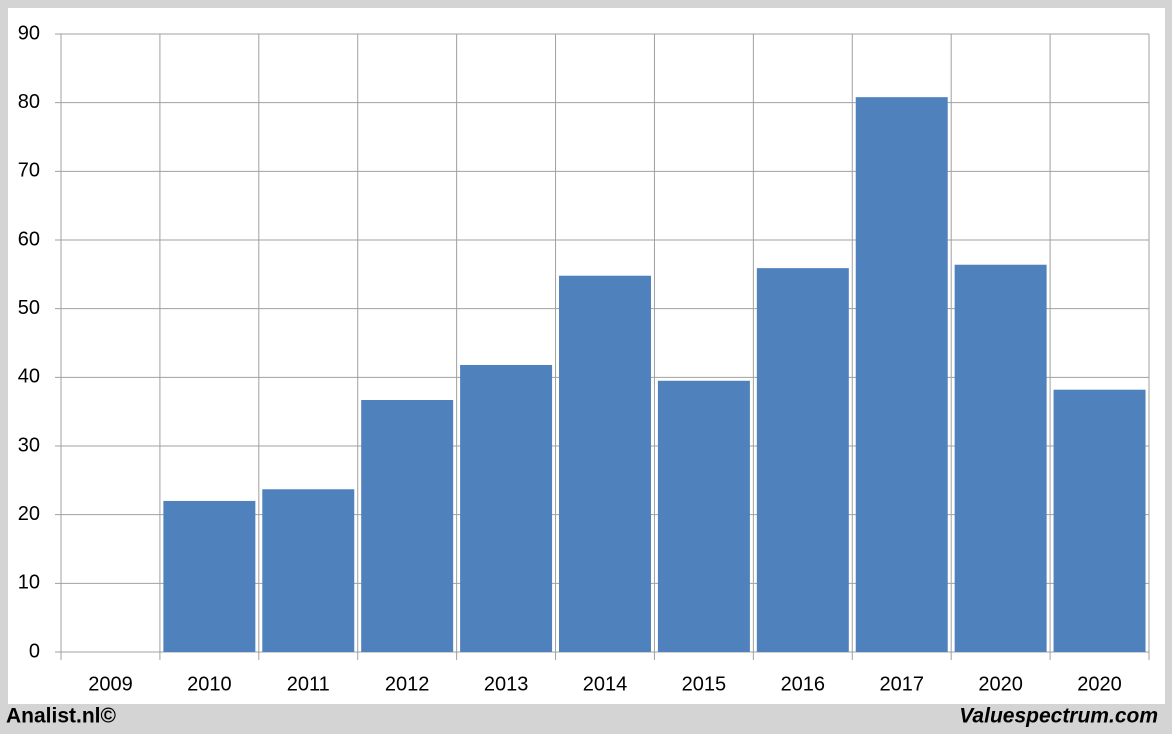  Describe the element at coordinates (29, 33) in the screenshot. I see `y-tick-label: 90` at that location.